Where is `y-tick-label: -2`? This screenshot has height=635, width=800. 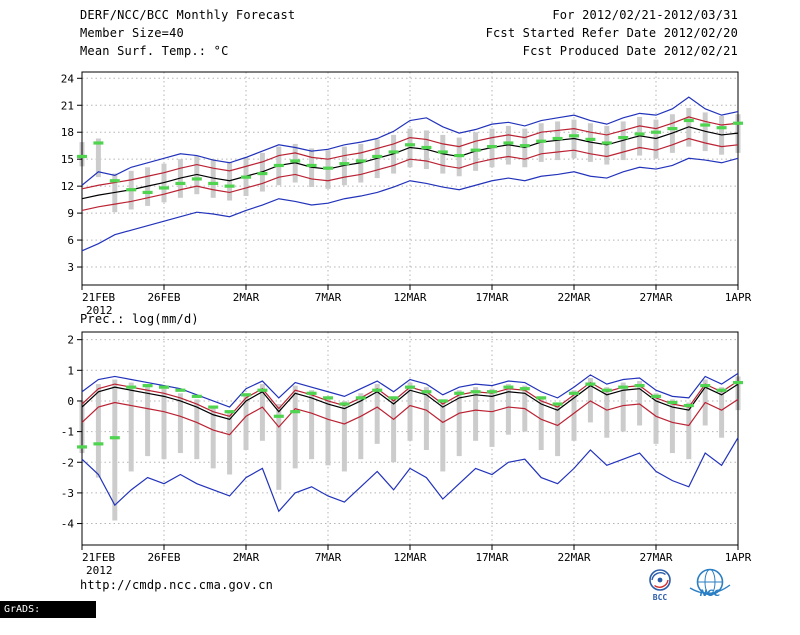
y-tick-label: -2 is located at coordinates (67, 462).